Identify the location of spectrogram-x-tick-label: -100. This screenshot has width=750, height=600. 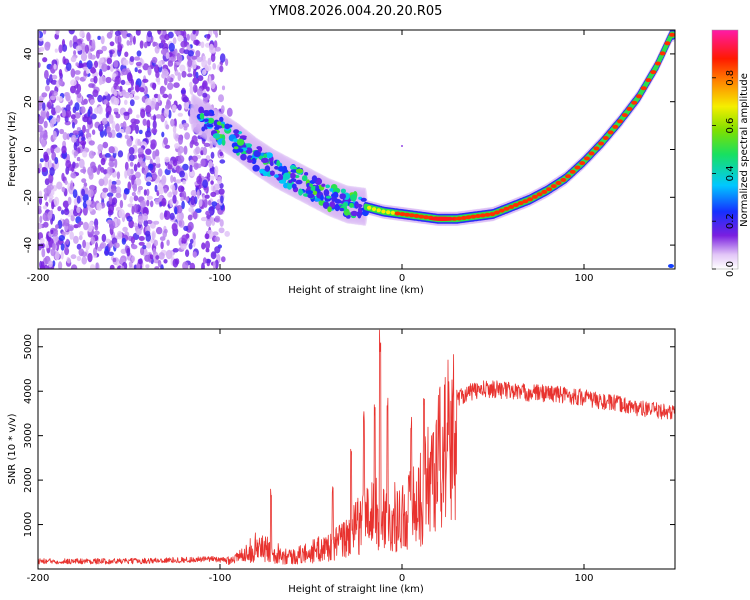
(220, 278).